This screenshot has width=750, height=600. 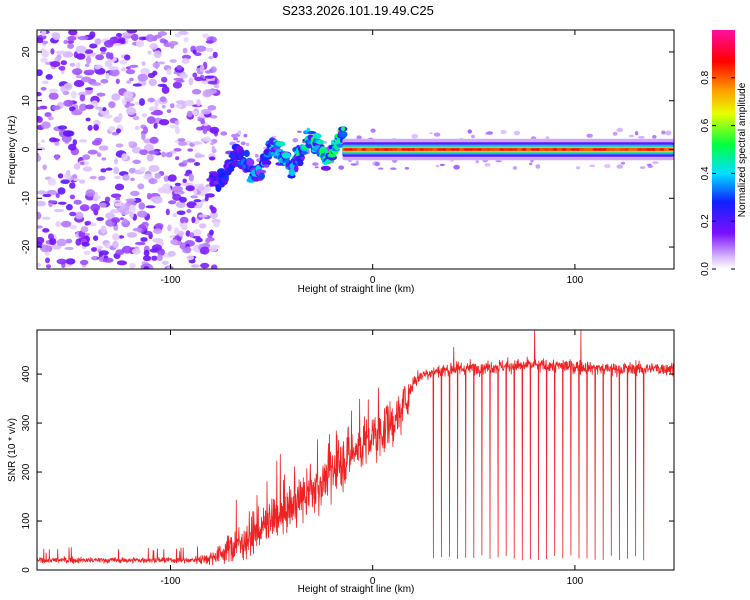 What do you see at coordinates (723, 149) in the screenshot?
I see `colorbar-gradient` at bounding box center [723, 149].